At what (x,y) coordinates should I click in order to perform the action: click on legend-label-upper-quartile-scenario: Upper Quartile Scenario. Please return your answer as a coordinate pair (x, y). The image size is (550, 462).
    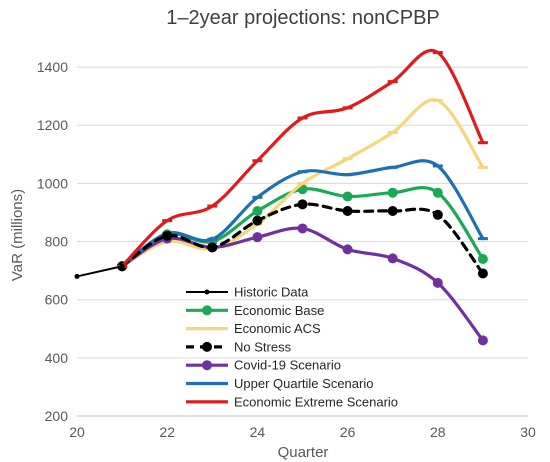
    Looking at the image, I should click on (303, 383).